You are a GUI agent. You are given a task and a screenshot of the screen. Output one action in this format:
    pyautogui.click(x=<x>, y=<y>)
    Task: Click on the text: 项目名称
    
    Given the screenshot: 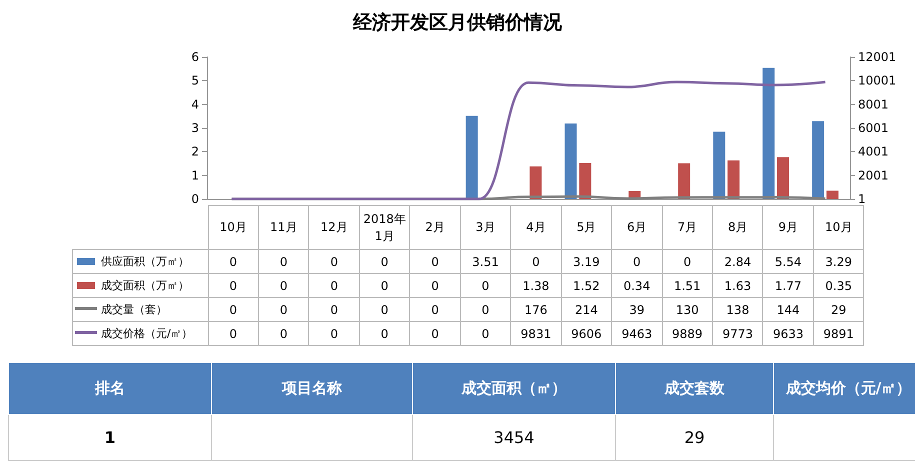 What is the action you would take?
    pyautogui.click(x=312, y=388)
    